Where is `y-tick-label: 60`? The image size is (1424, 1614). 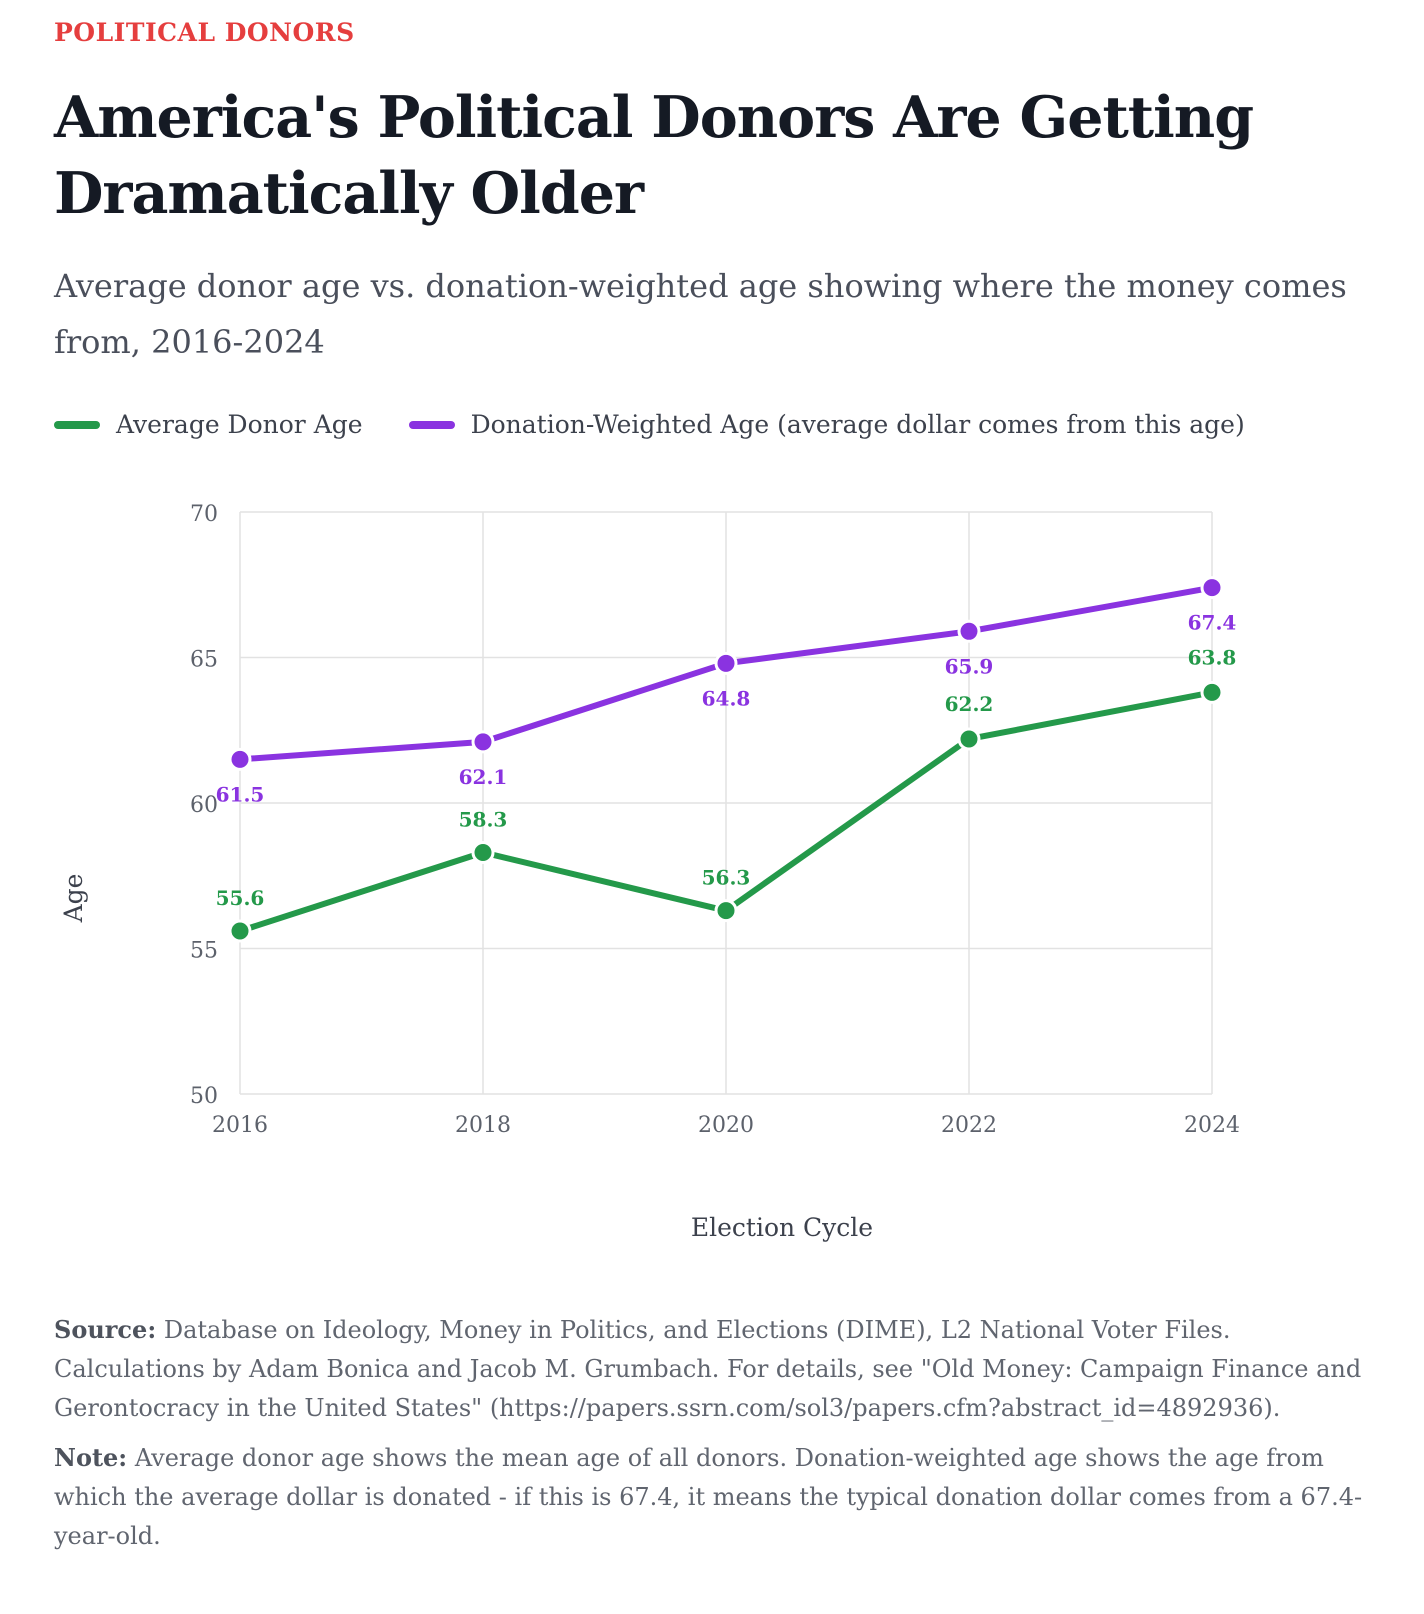
y-tick-label: 60 is located at coordinates (204, 805).